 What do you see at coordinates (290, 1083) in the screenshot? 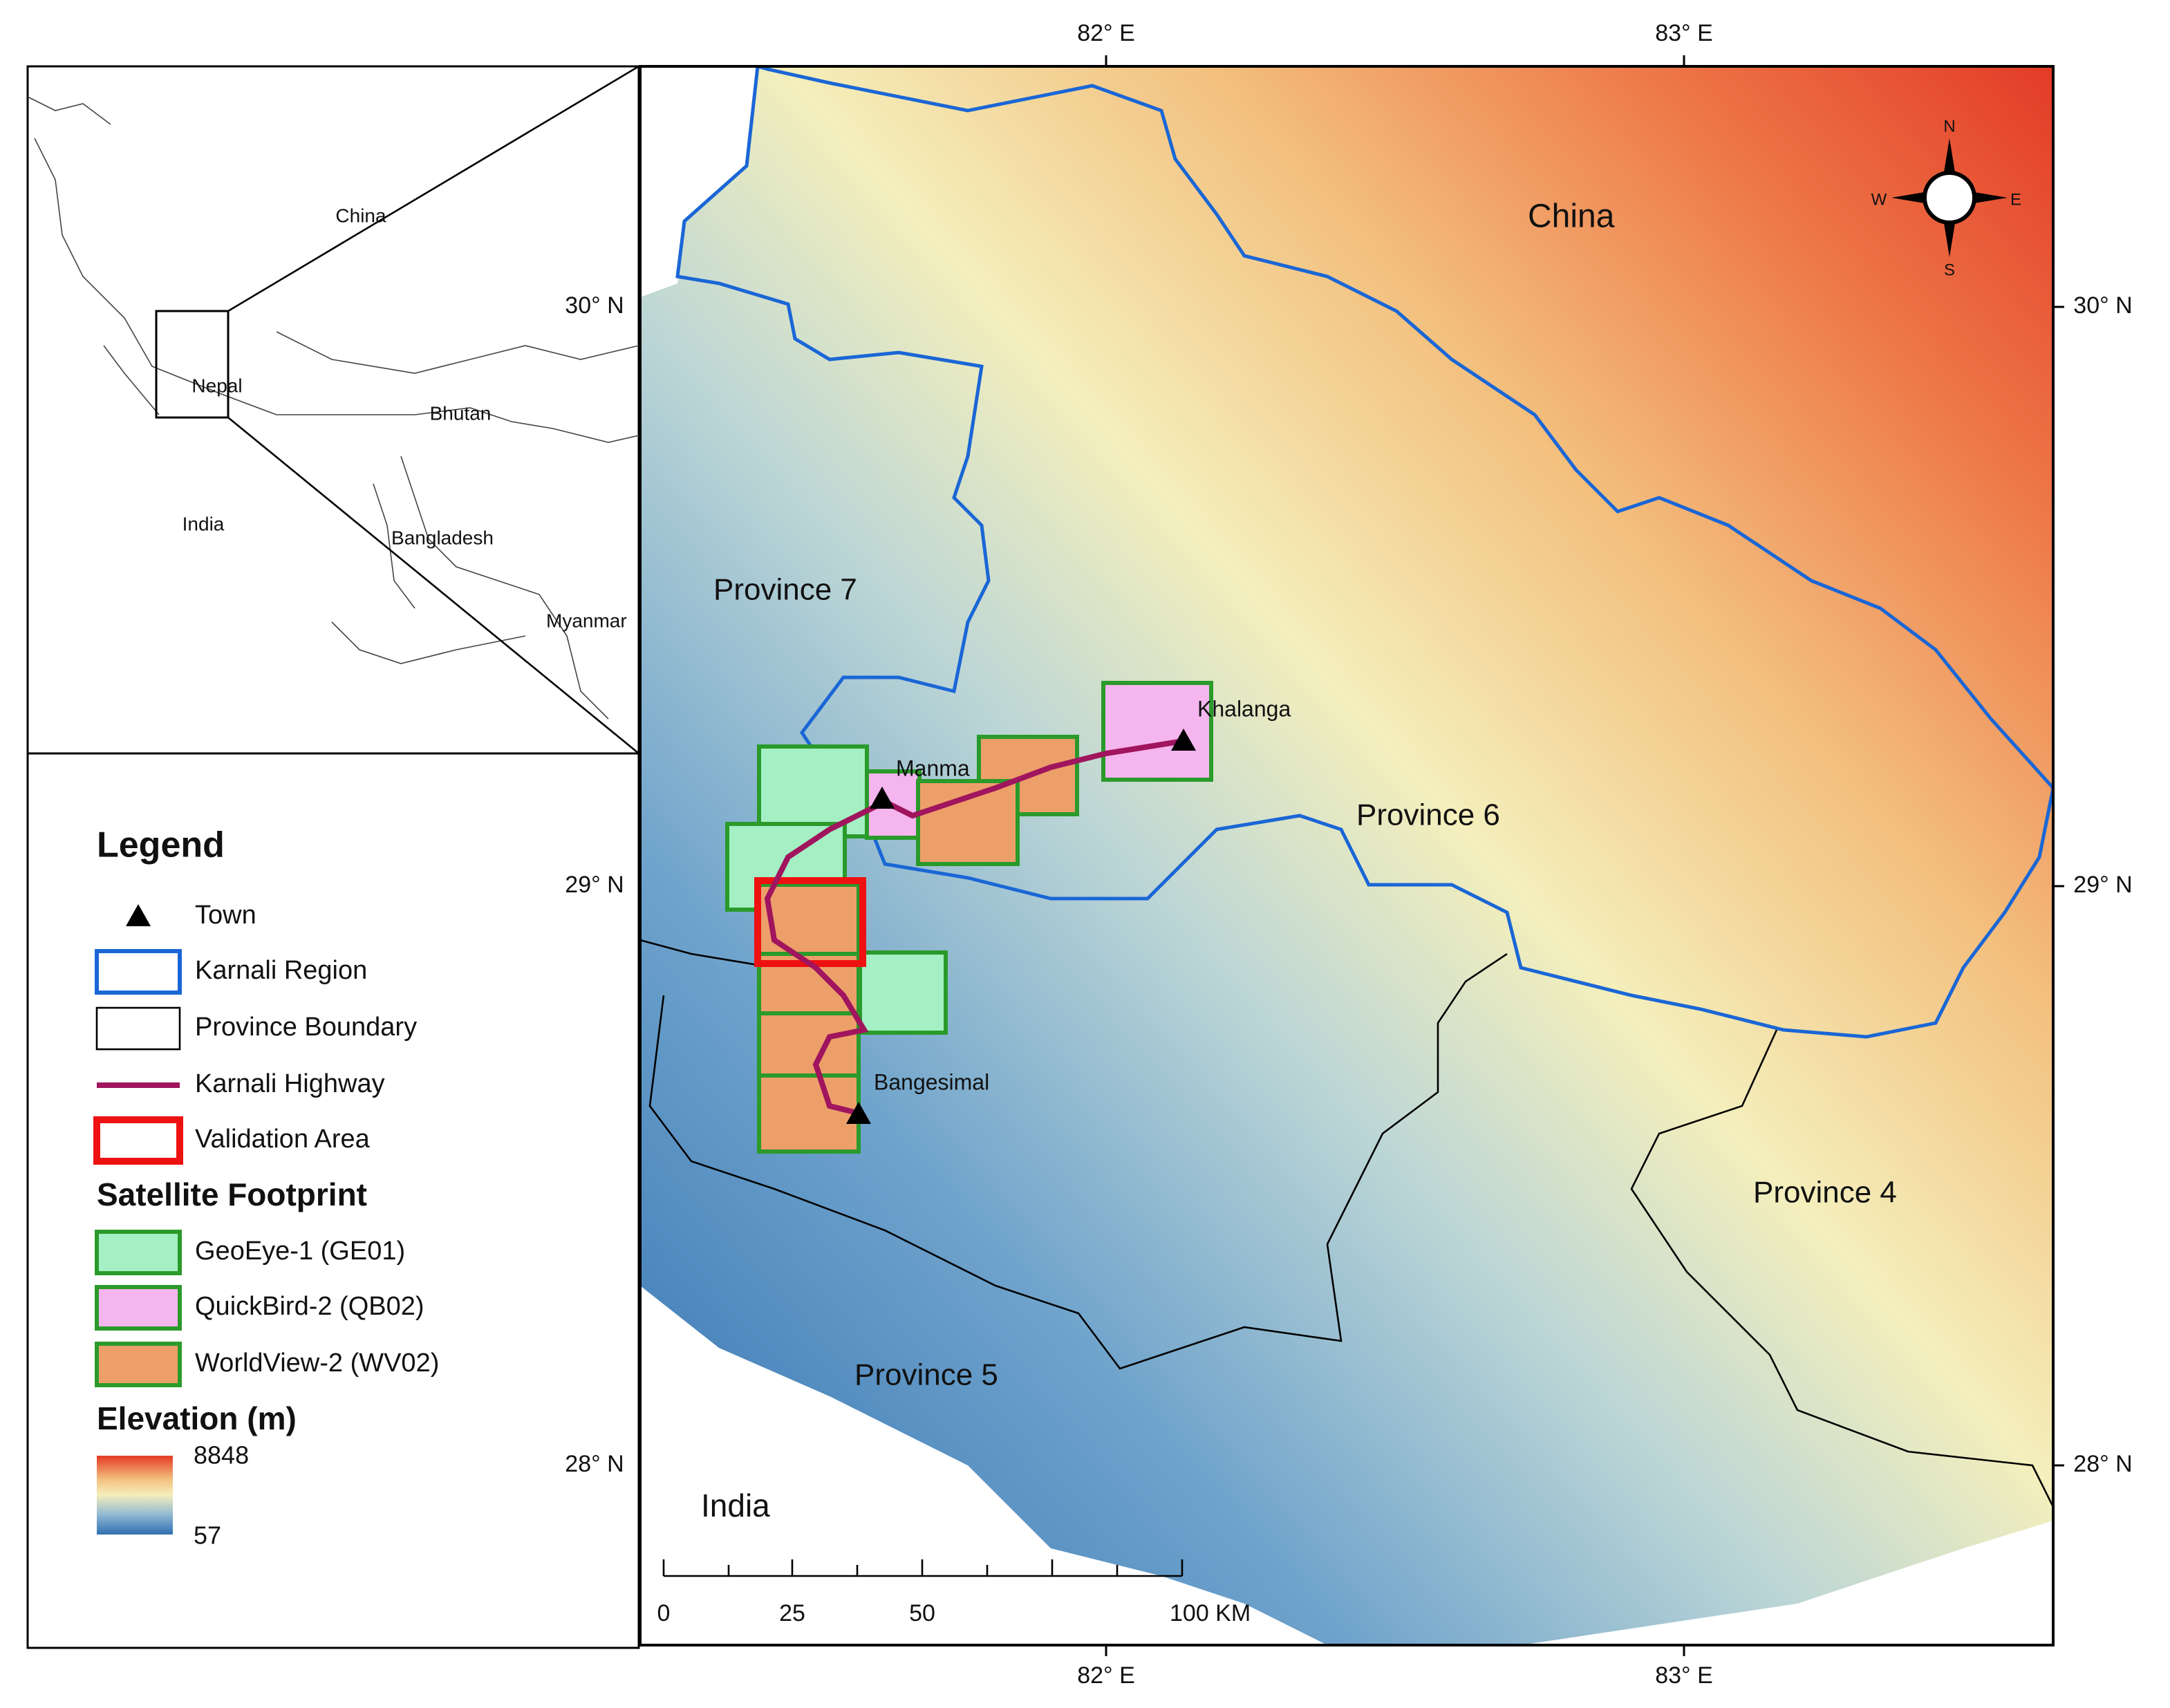
I see `legend-item: Karnali Highway` at bounding box center [290, 1083].